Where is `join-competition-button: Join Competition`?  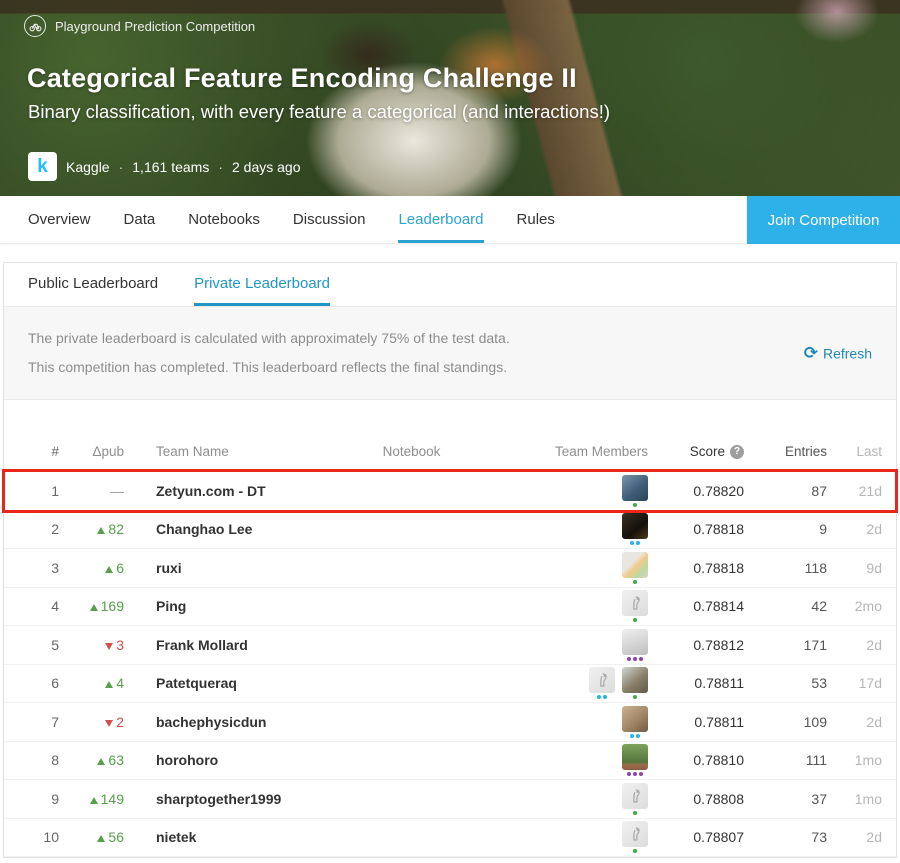 join-competition-button: Join Competition is located at coordinates (823, 220).